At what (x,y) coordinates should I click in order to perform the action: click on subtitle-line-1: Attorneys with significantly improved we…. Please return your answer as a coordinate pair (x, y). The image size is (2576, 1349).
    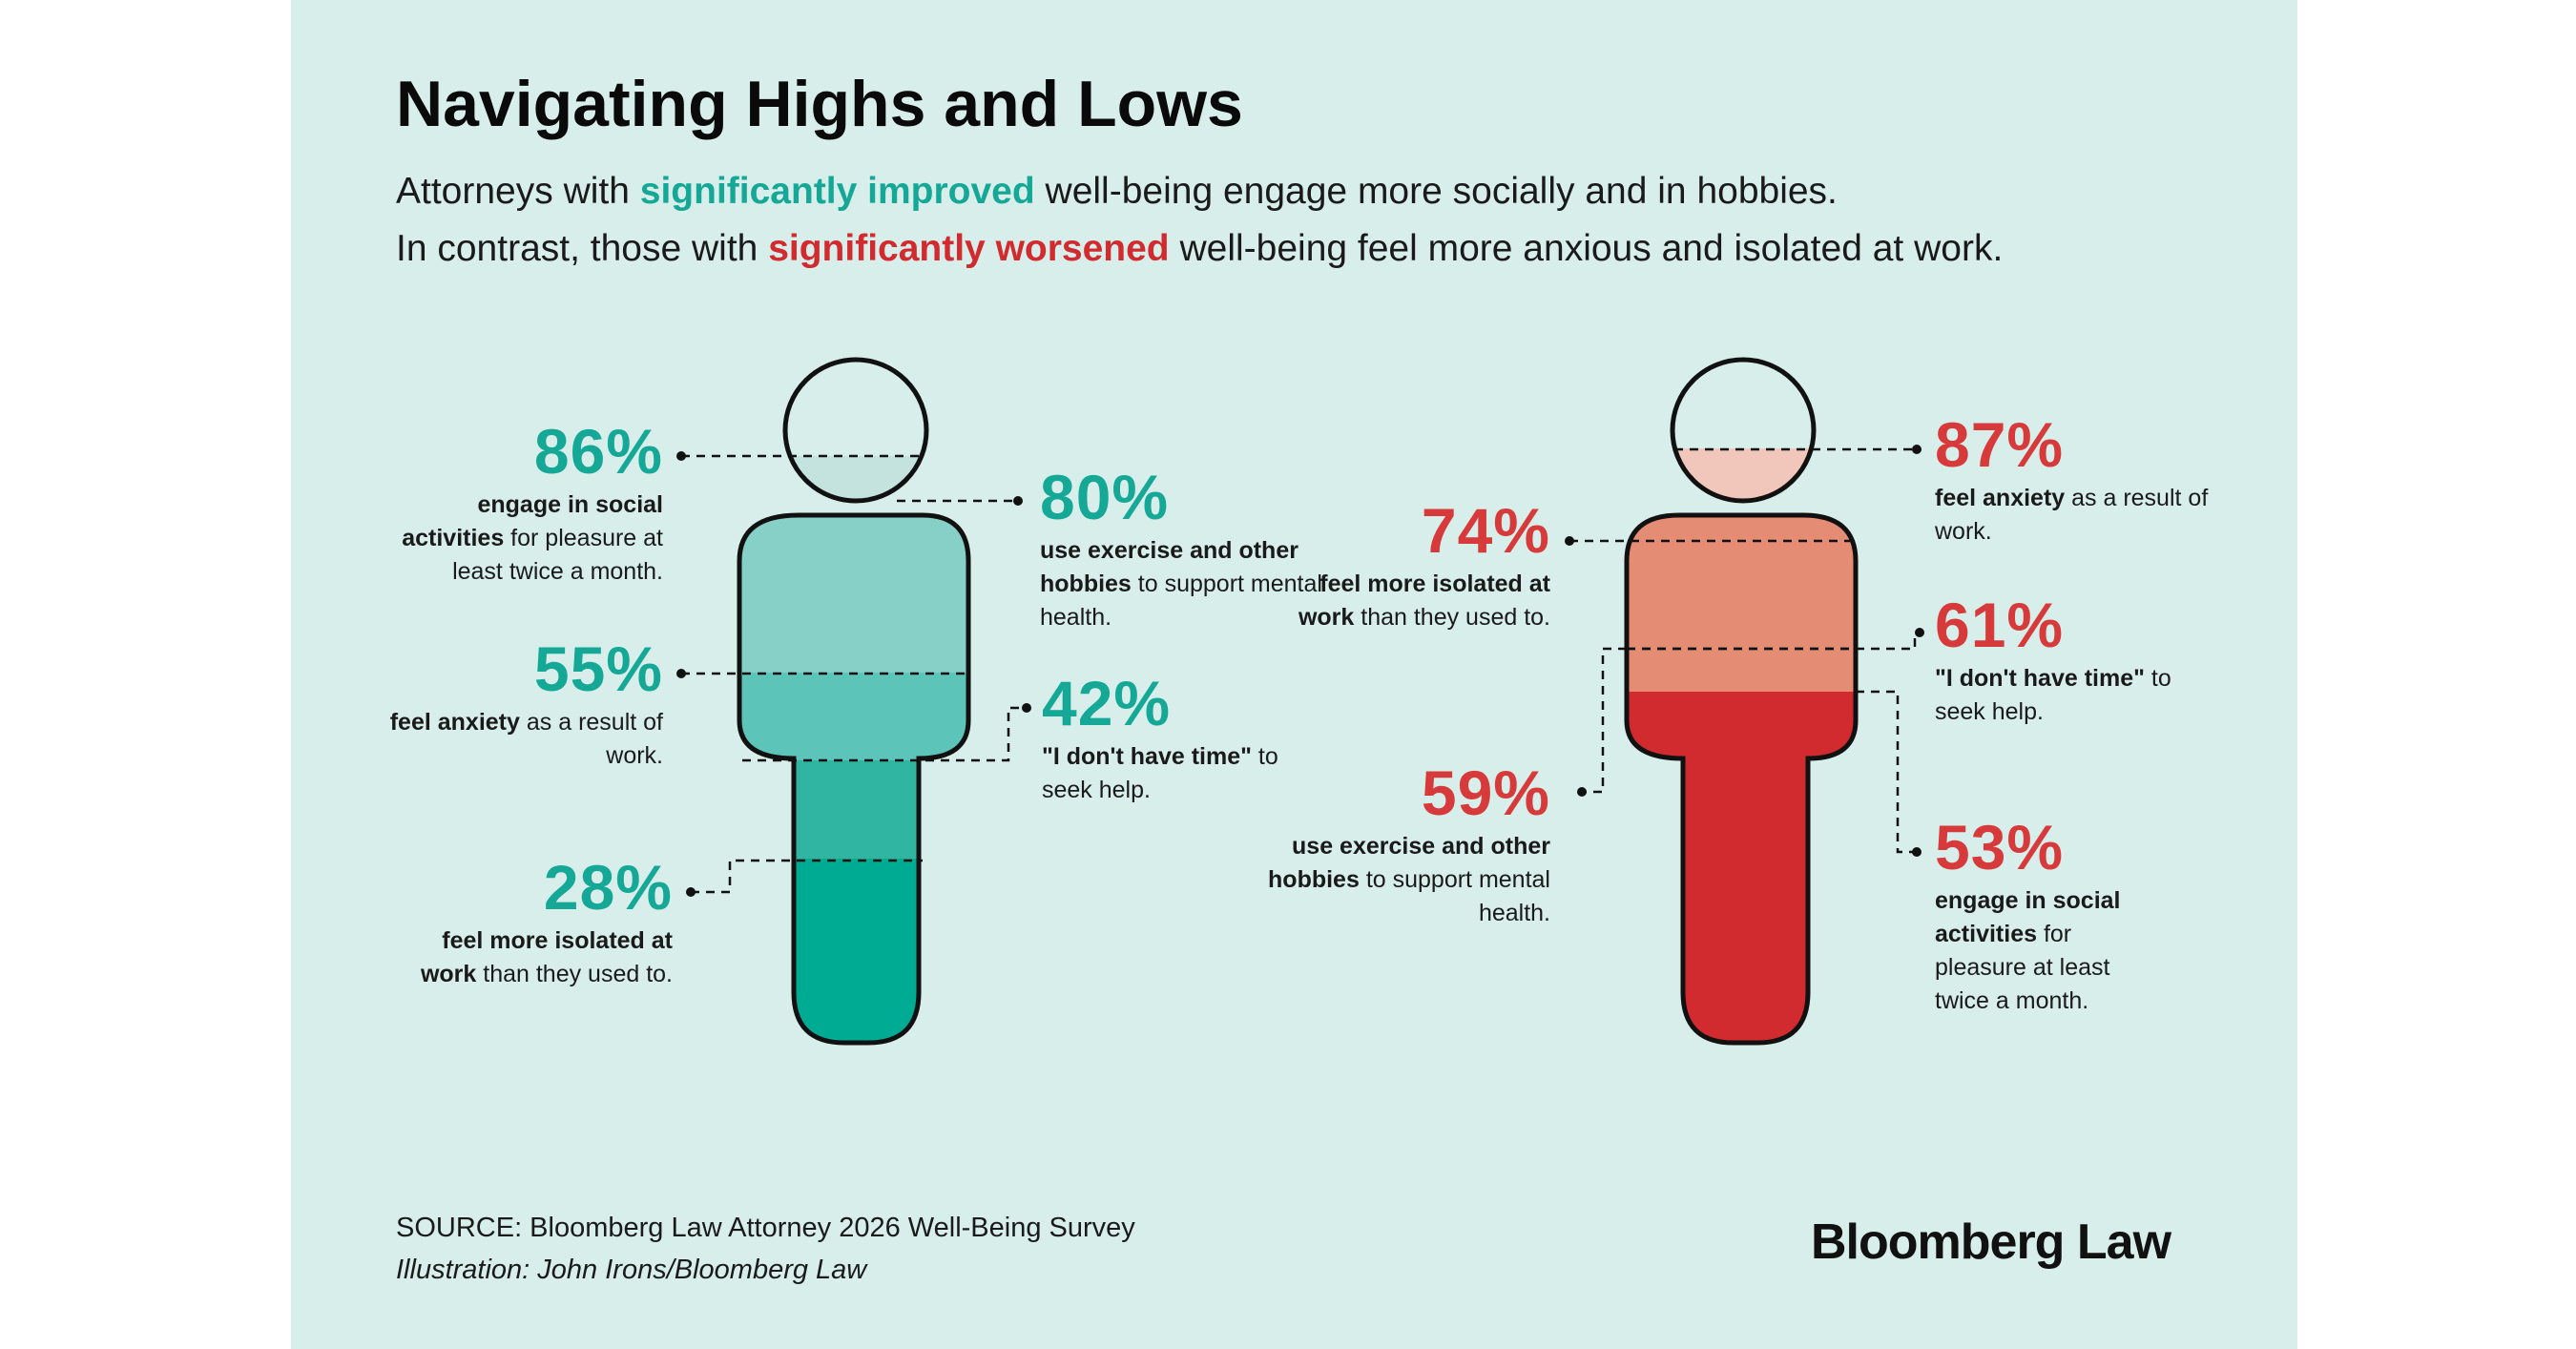
    Looking at the image, I should click on (1117, 192).